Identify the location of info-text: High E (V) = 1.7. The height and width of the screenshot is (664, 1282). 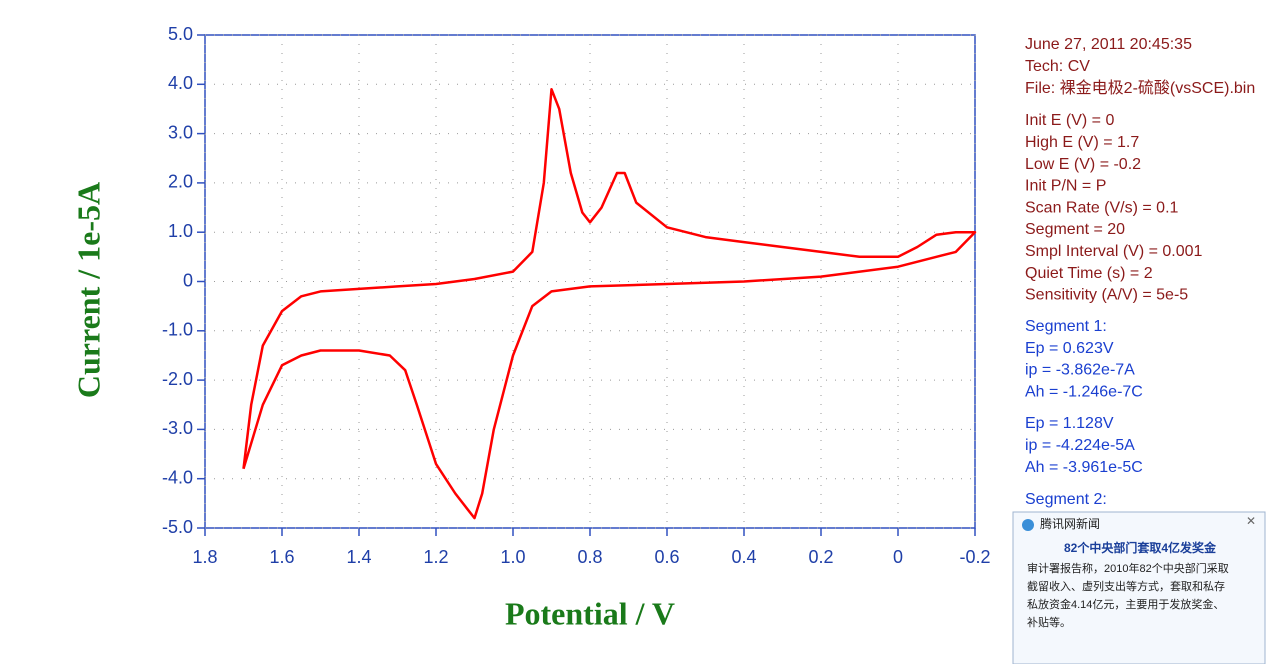
(1082, 142).